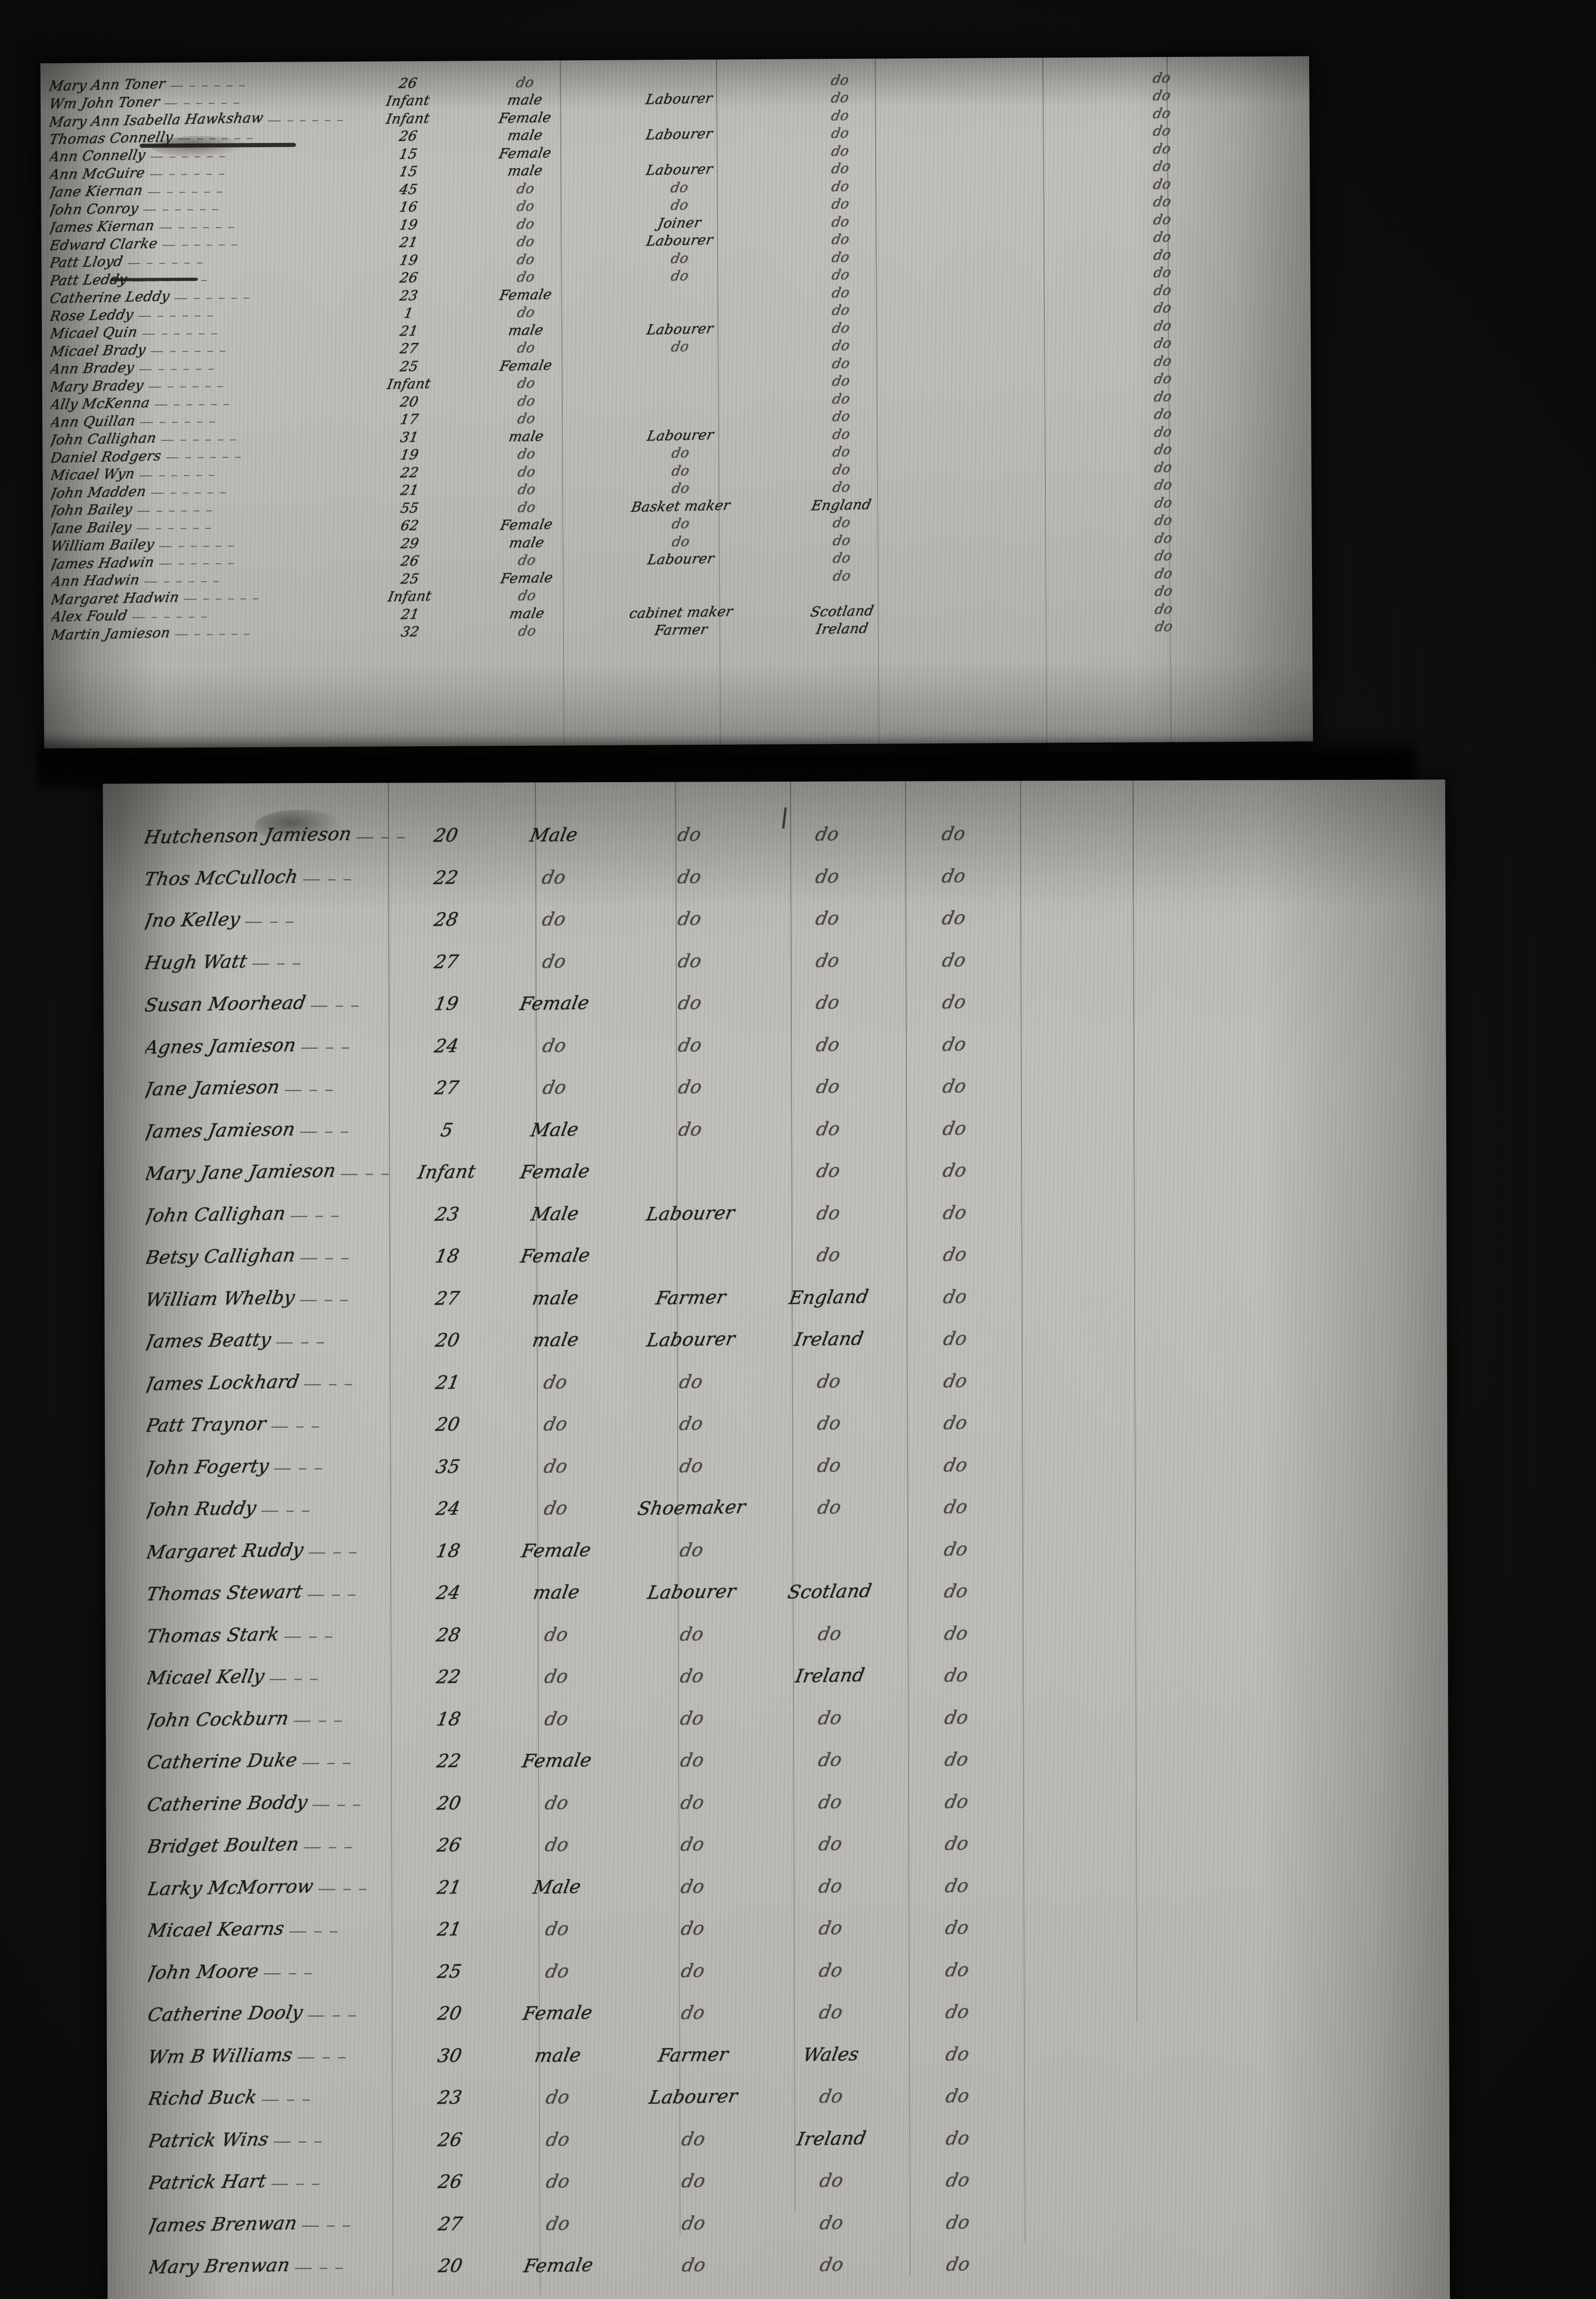  Describe the element at coordinates (208, 138) in the screenshot. I see `cell-name: Thomas Connelly — – – – – –` at that location.